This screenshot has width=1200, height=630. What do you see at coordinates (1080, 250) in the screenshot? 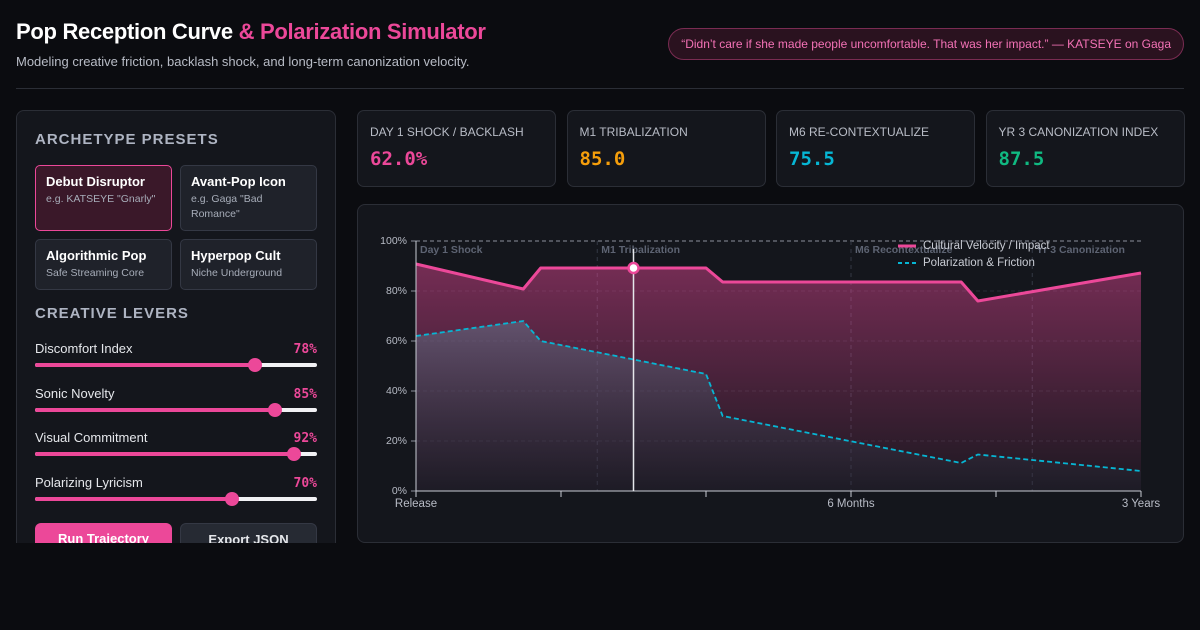
I see `phase-label: Yr 3 Canonization` at bounding box center [1080, 250].